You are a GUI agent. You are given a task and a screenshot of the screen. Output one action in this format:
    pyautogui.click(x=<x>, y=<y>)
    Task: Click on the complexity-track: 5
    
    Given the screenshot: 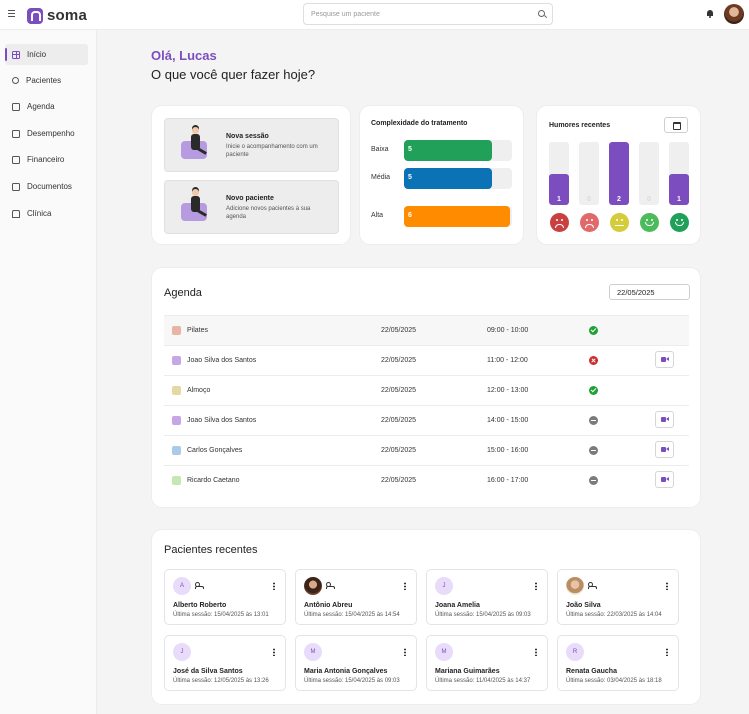 What is the action you would take?
    pyautogui.click(x=458, y=150)
    